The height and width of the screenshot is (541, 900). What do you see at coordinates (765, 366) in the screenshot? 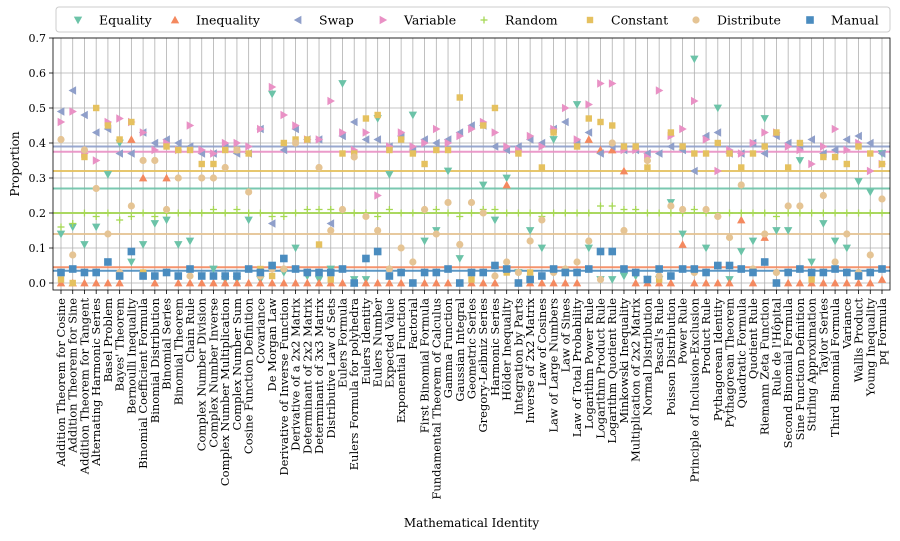
I see `x-tick-label: Riemann Zeta Function` at bounding box center [765, 366].